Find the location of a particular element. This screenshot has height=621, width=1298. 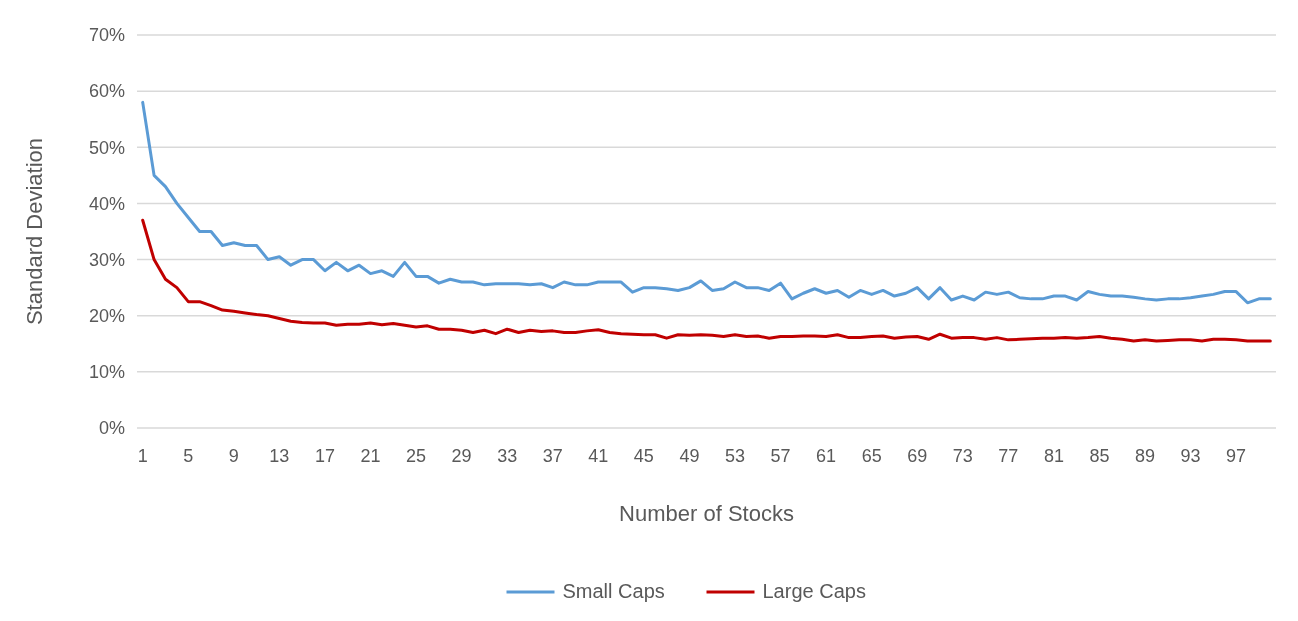

y-tick-label: 50% is located at coordinates (106, 147).